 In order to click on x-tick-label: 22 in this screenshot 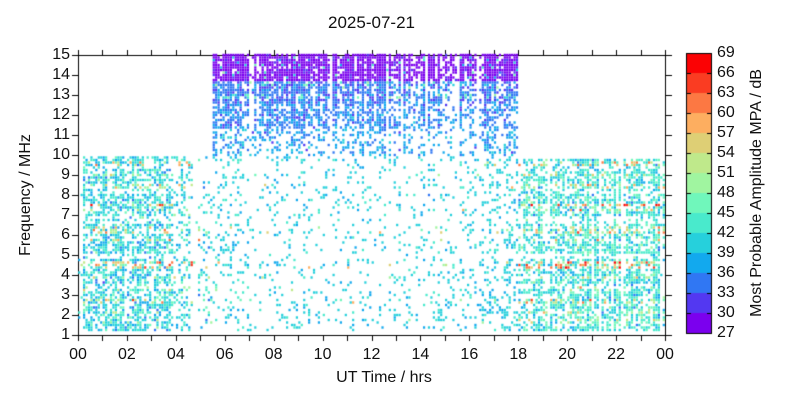, I will do `click(616, 354)`.